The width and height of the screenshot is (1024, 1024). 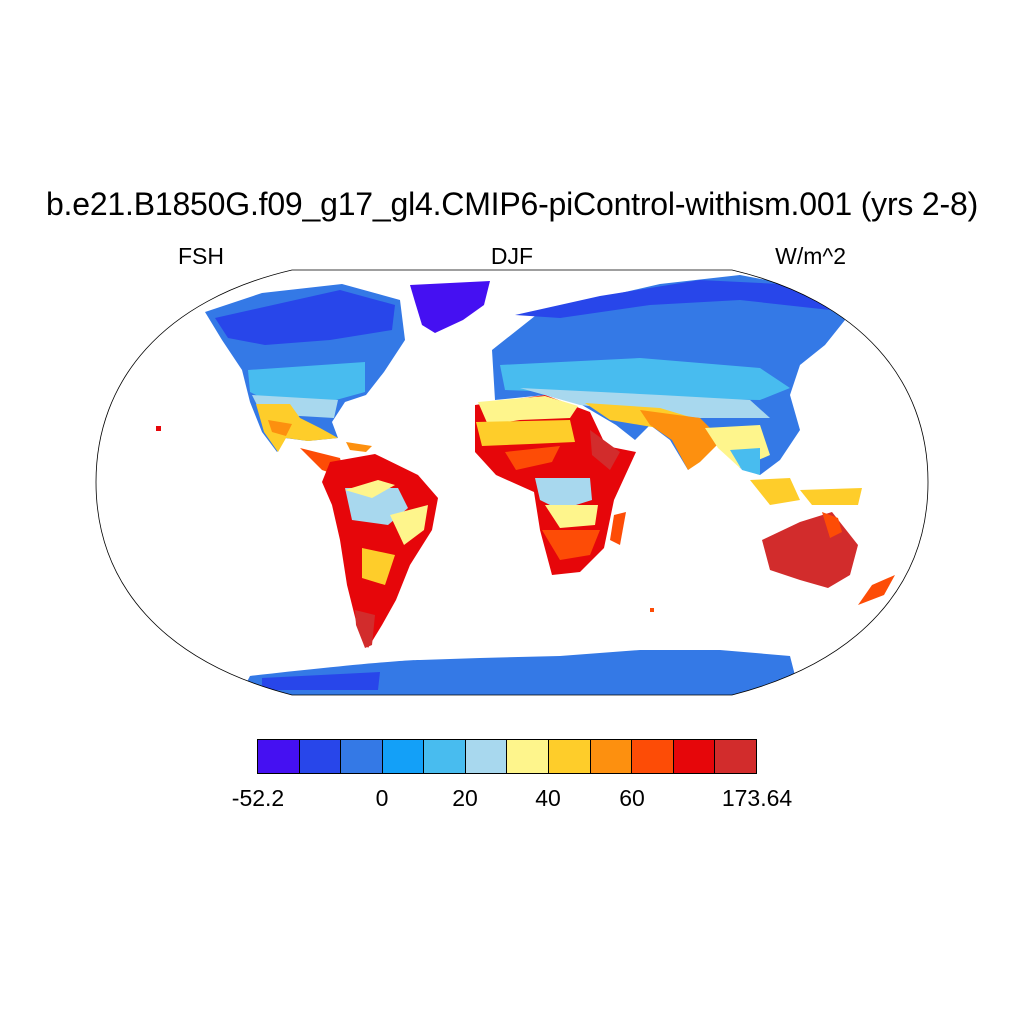 What do you see at coordinates (632, 798) in the screenshot?
I see `colorbar-label: 60` at bounding box center [632, 798].